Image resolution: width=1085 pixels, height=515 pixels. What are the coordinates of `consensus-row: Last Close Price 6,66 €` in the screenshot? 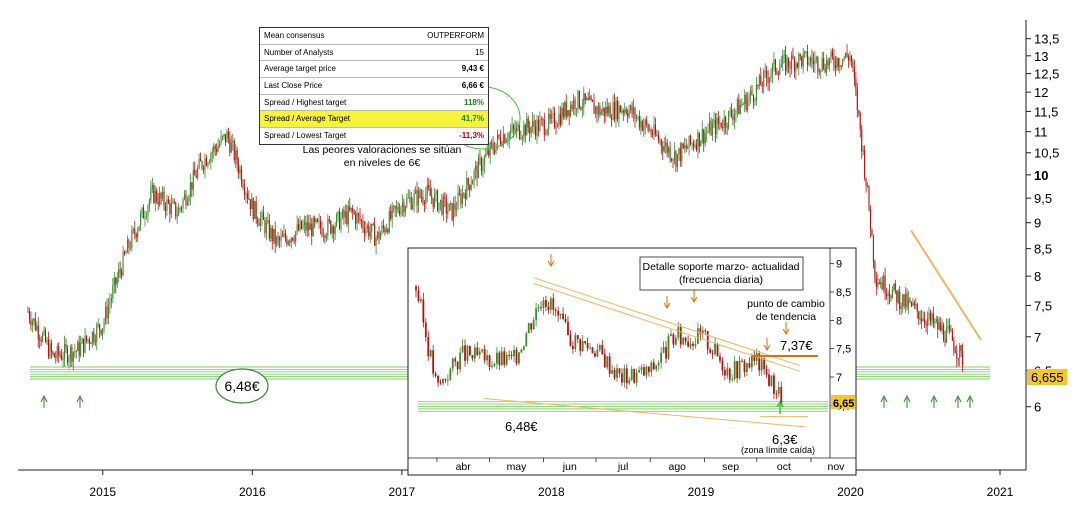 It's located at (374, 86).